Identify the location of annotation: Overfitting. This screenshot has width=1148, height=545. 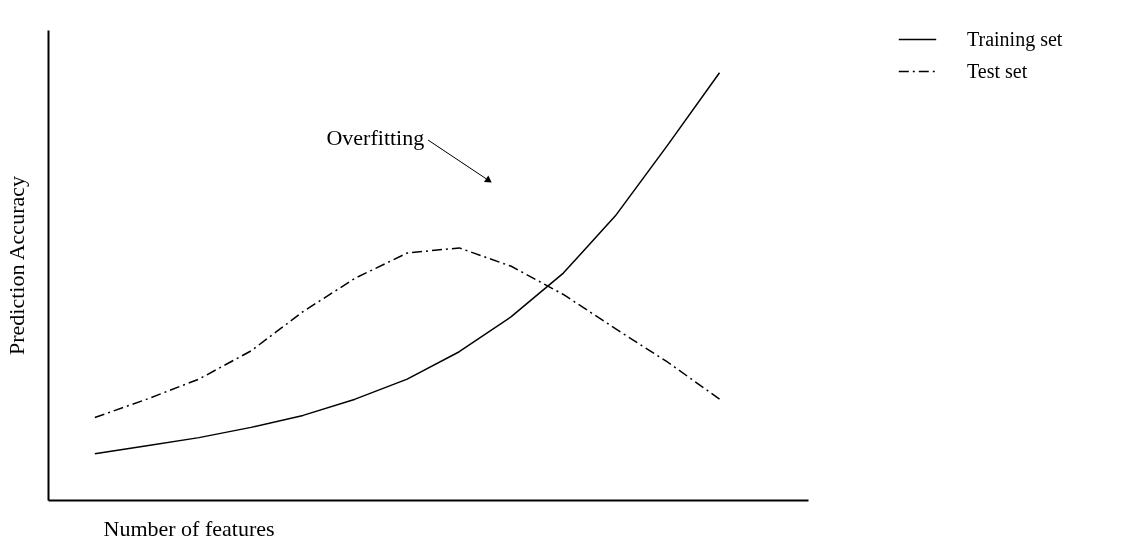
(375, 137).